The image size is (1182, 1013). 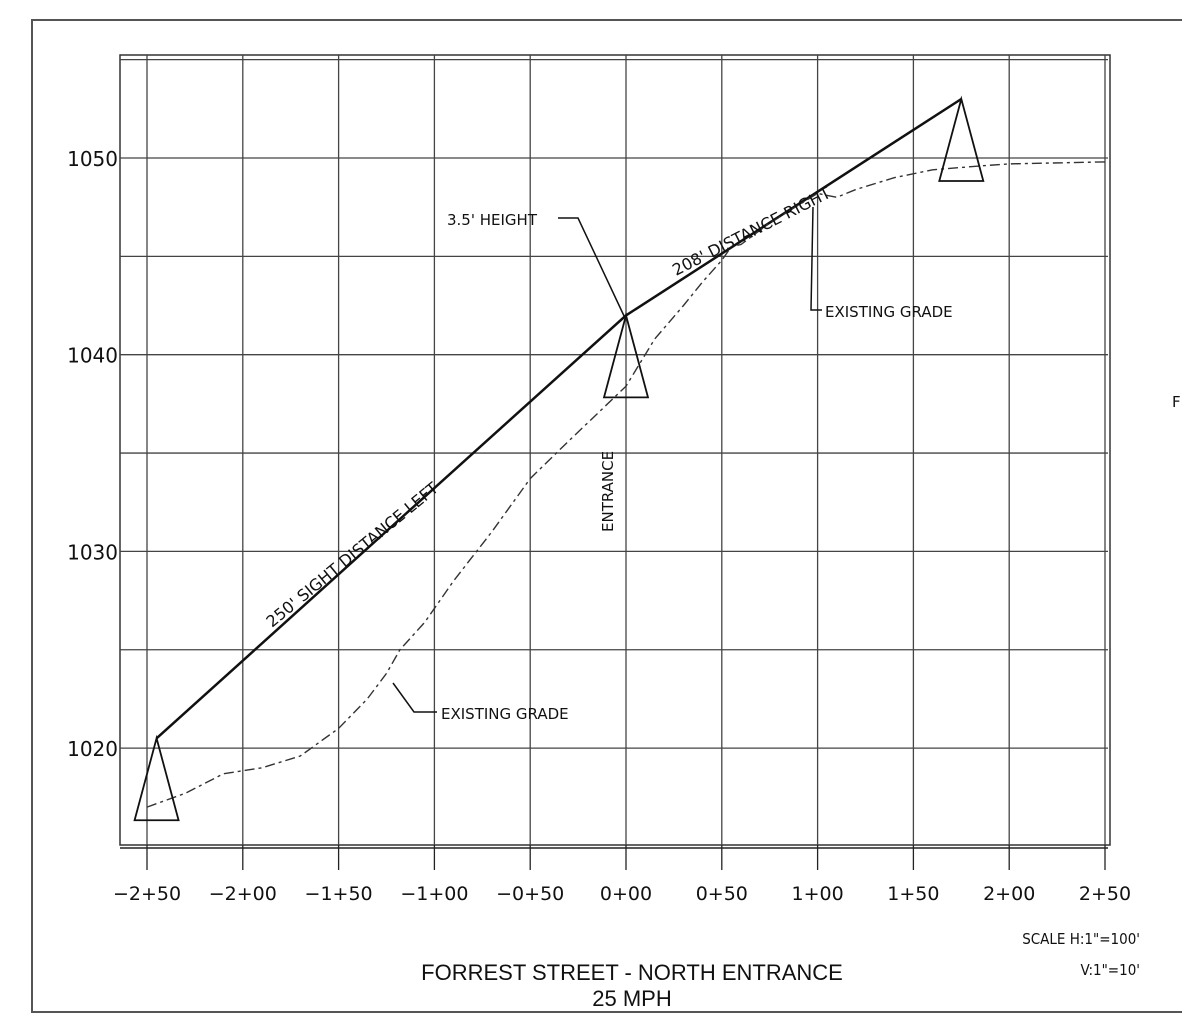 I want to click on x-tick-label: −1+00, so click(x=434, y=894).